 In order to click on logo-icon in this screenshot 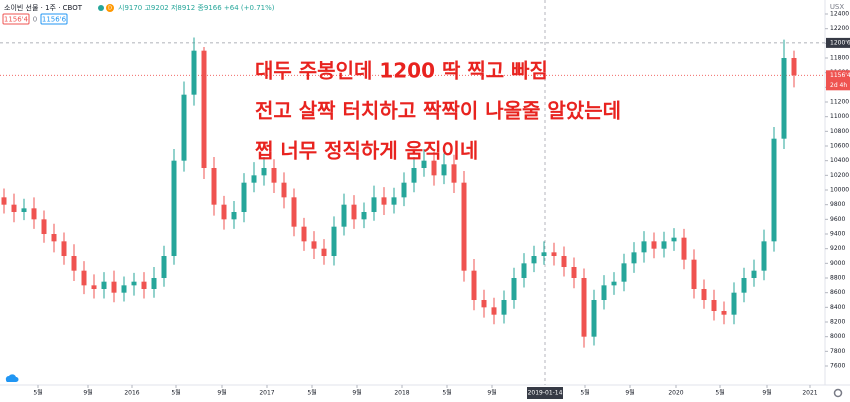, I will do `click(12, 378)`.